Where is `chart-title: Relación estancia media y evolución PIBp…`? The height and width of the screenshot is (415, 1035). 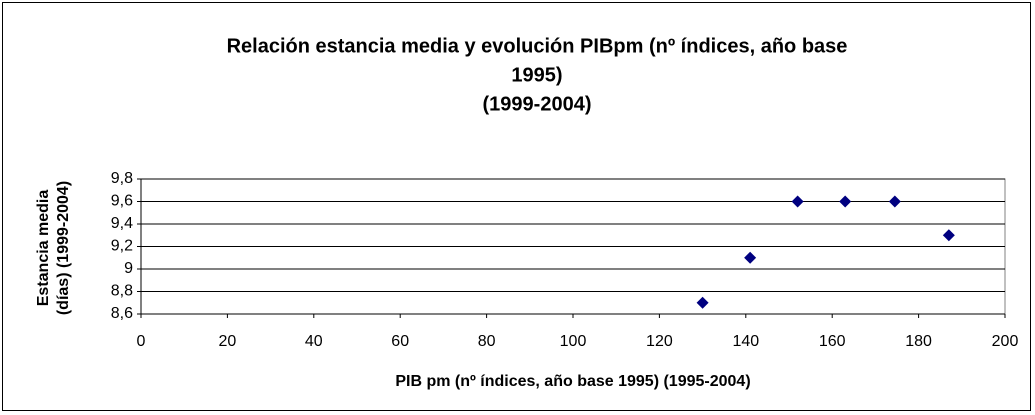
chart-title: Relación estancia media y evolución PIBp… is located at coordinates (537, 46).